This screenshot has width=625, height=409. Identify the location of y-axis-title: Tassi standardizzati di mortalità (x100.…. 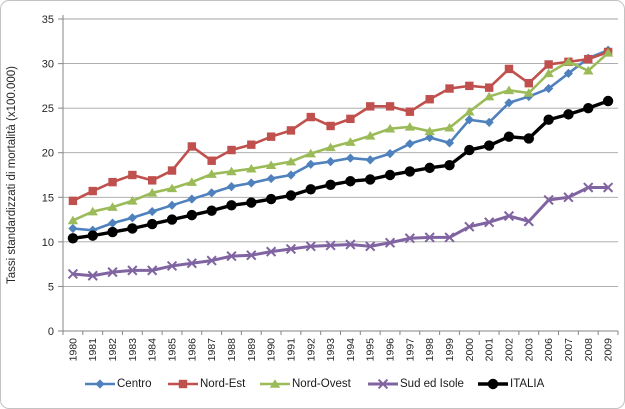
(12, 175).